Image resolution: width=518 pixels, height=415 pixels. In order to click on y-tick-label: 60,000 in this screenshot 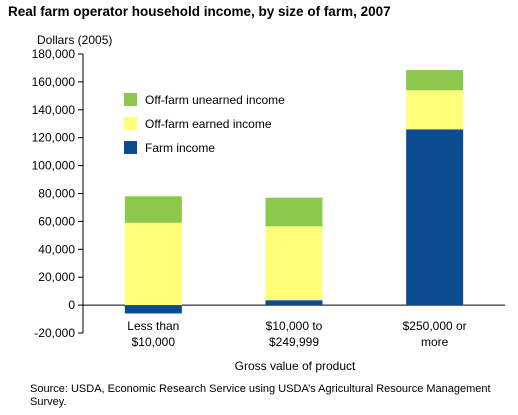, I will do `click(56, 221)`.